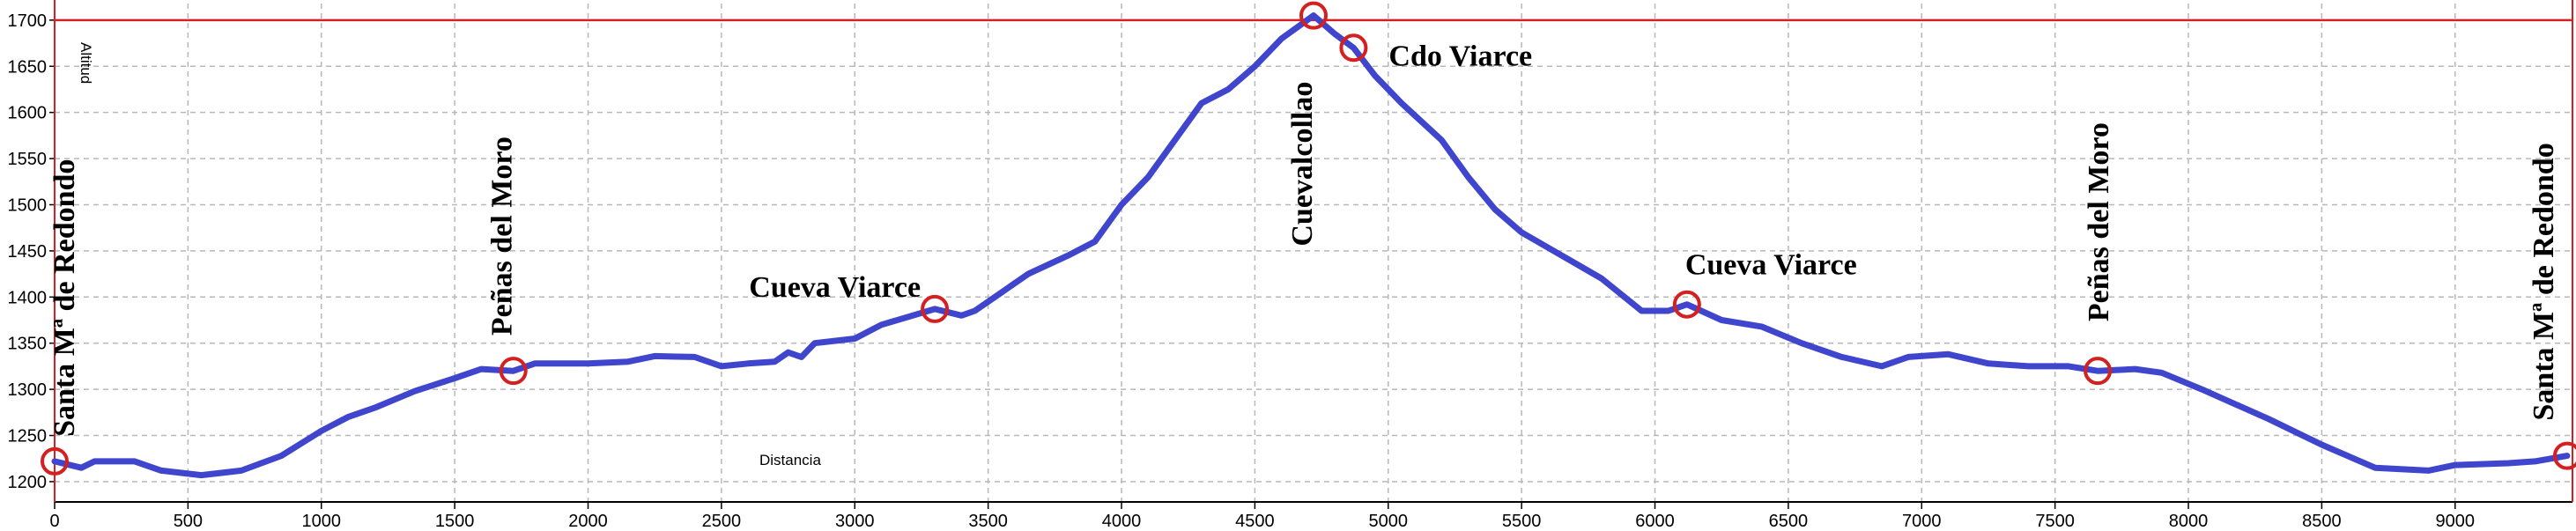 This screenshot has height=531, width=2576. Describe the element at coordinates (28, 252) in the screenshot. I see `y-tick-label: 1450` at that location.